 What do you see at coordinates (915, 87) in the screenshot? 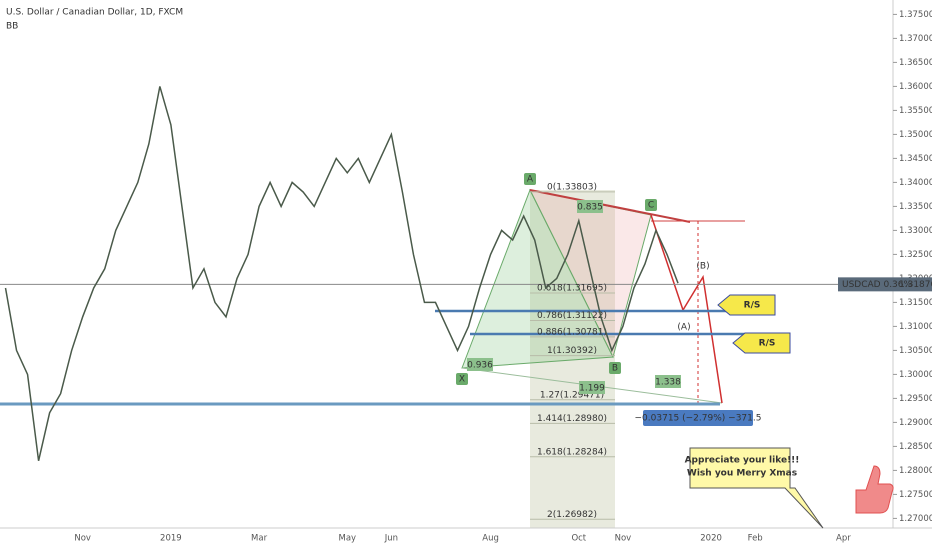
I see `y-tick-label: 1.36000` at bounding box center [915, 87].